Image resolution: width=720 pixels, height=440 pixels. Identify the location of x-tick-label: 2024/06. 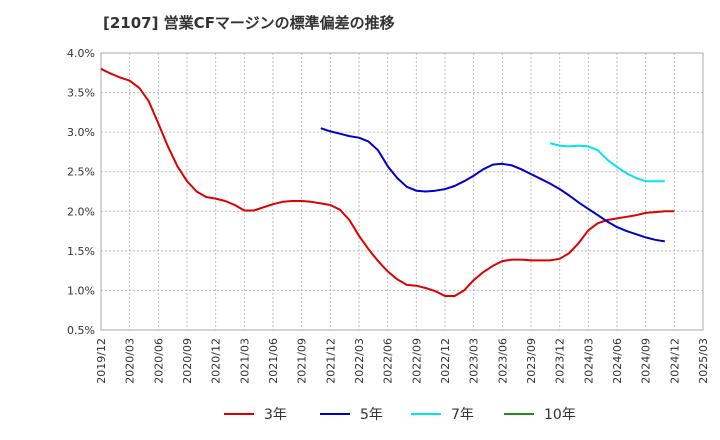
(617, 361).